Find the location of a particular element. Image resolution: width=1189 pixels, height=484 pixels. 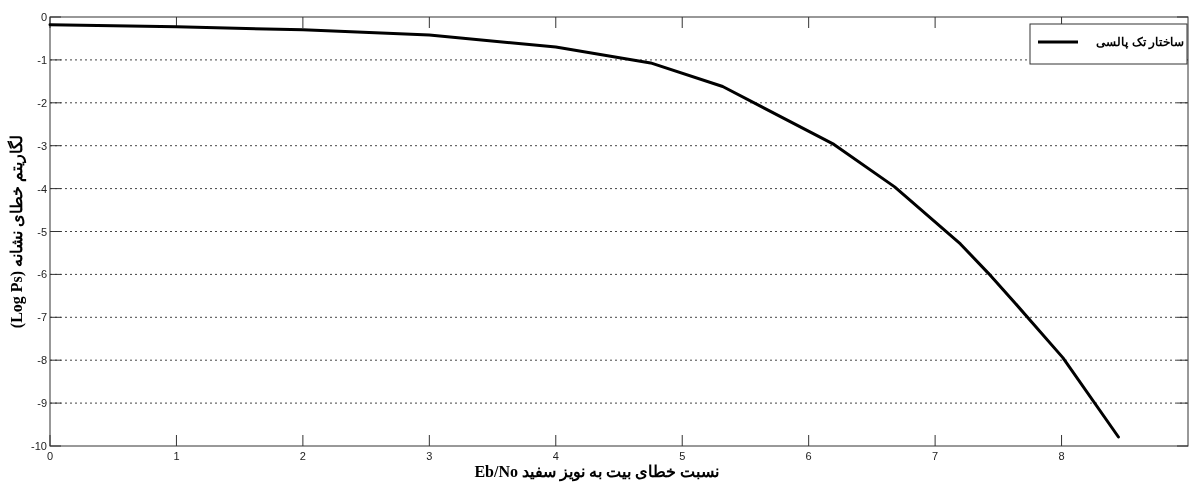

x-tick: 6 is located at coordinates (808, 456).